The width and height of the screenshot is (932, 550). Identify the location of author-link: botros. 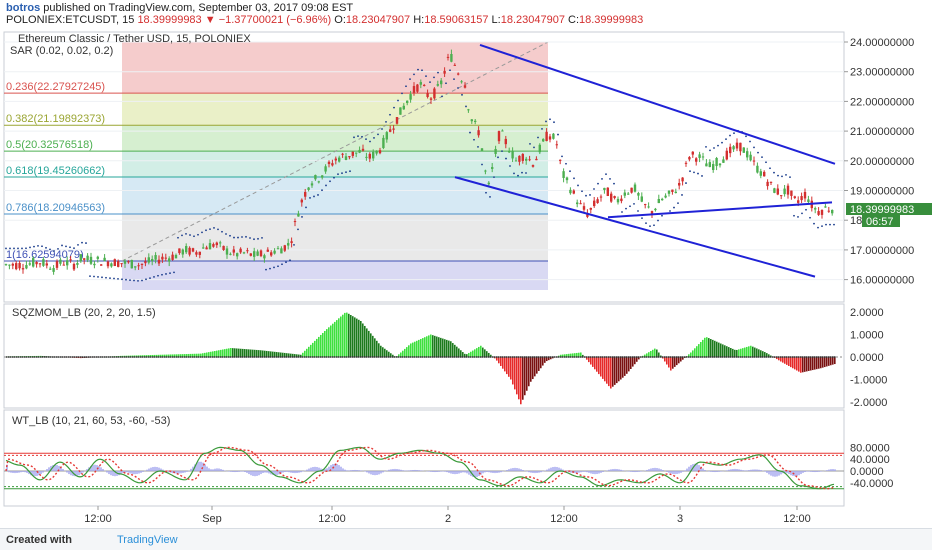
(23, 8).